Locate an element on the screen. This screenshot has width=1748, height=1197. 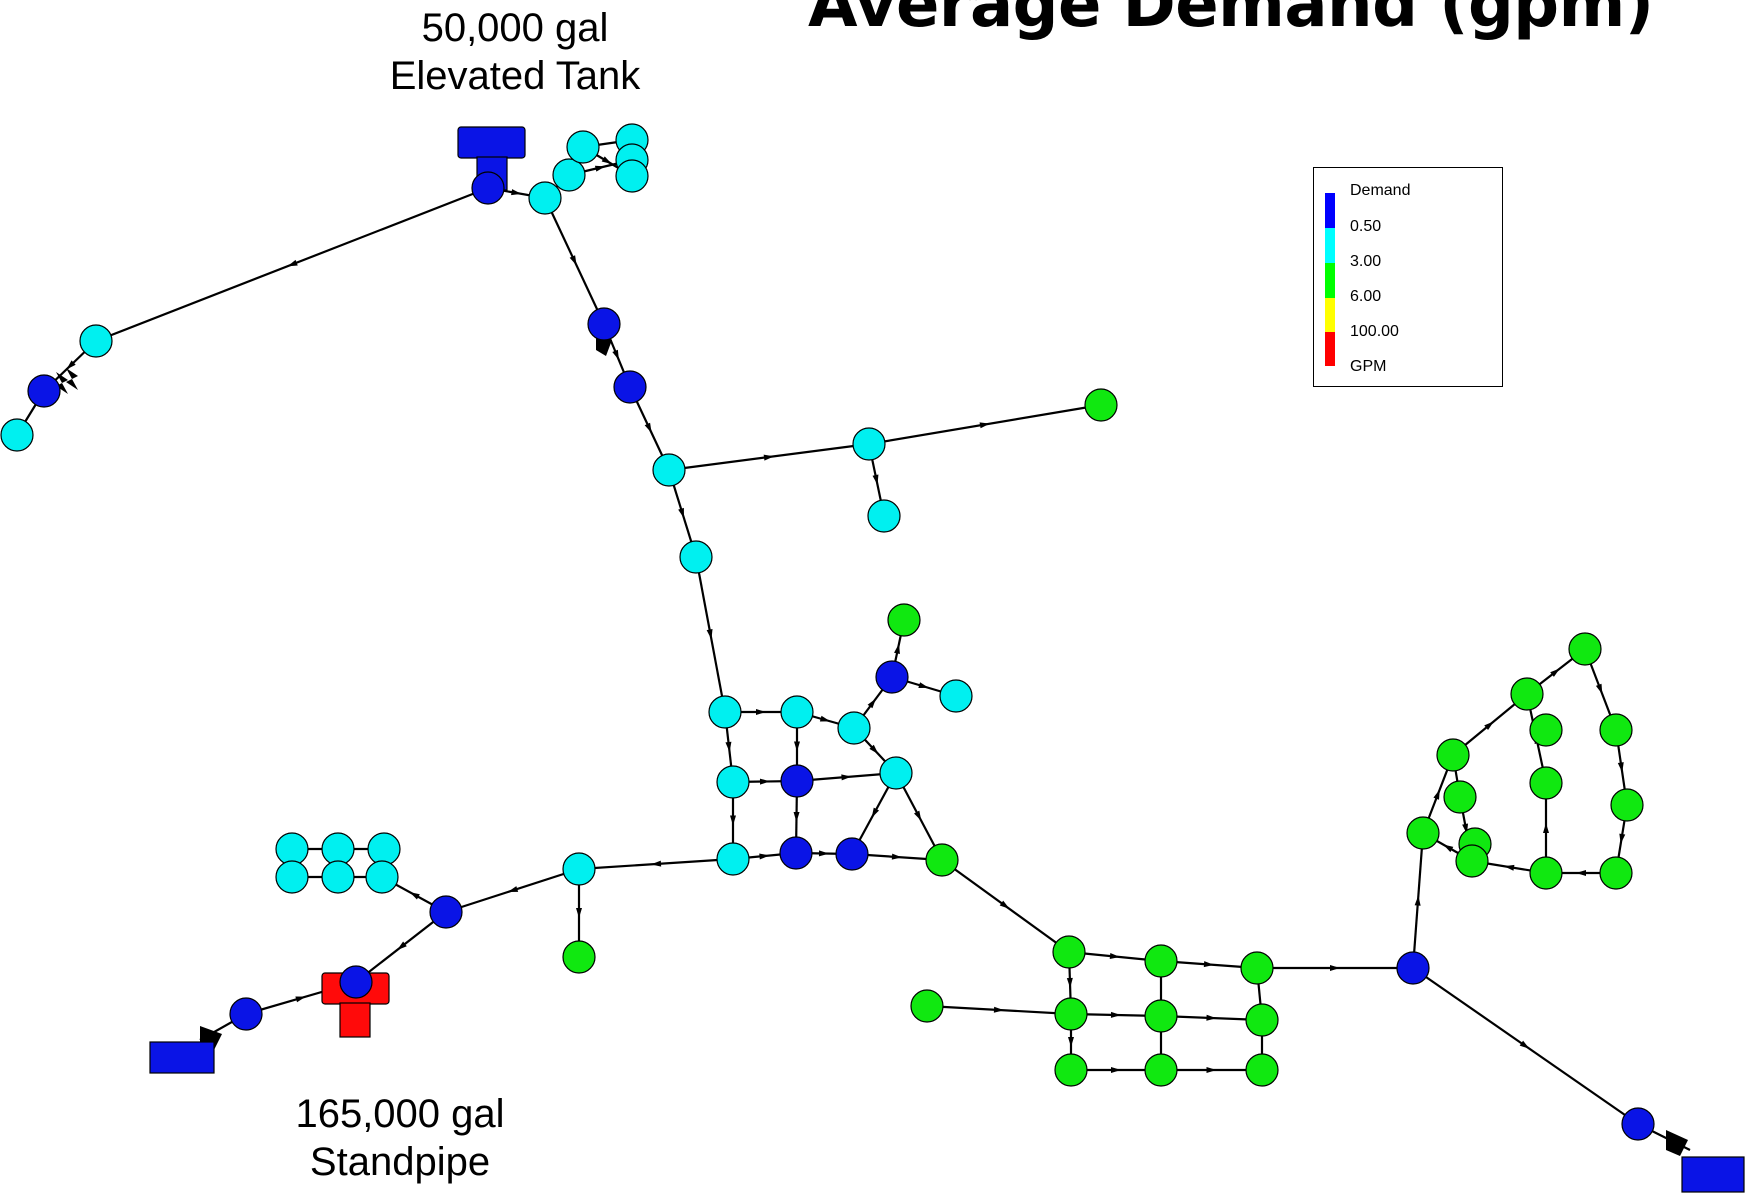
junction-c22 is located at coordinates (797, 712).